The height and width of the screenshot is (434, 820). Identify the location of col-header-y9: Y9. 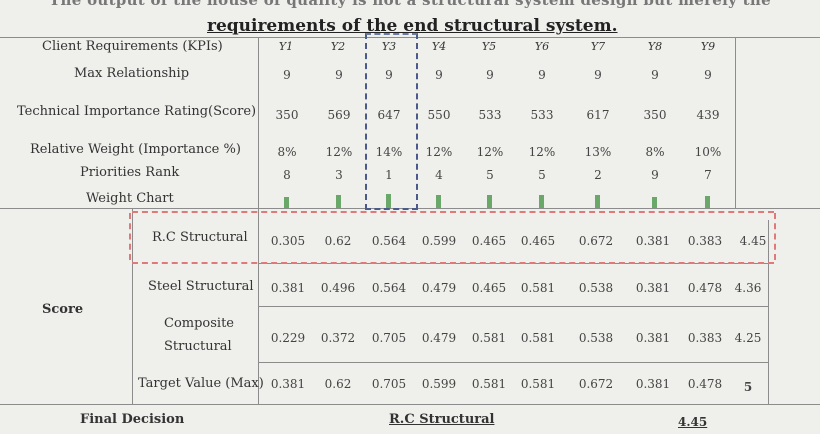
(708, 46).